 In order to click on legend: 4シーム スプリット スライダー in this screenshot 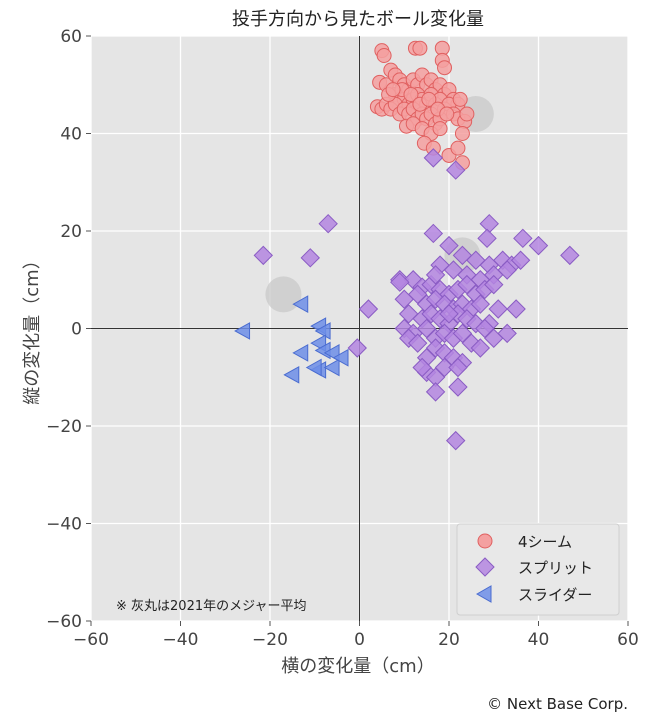, I will do `click(538, 569)`.